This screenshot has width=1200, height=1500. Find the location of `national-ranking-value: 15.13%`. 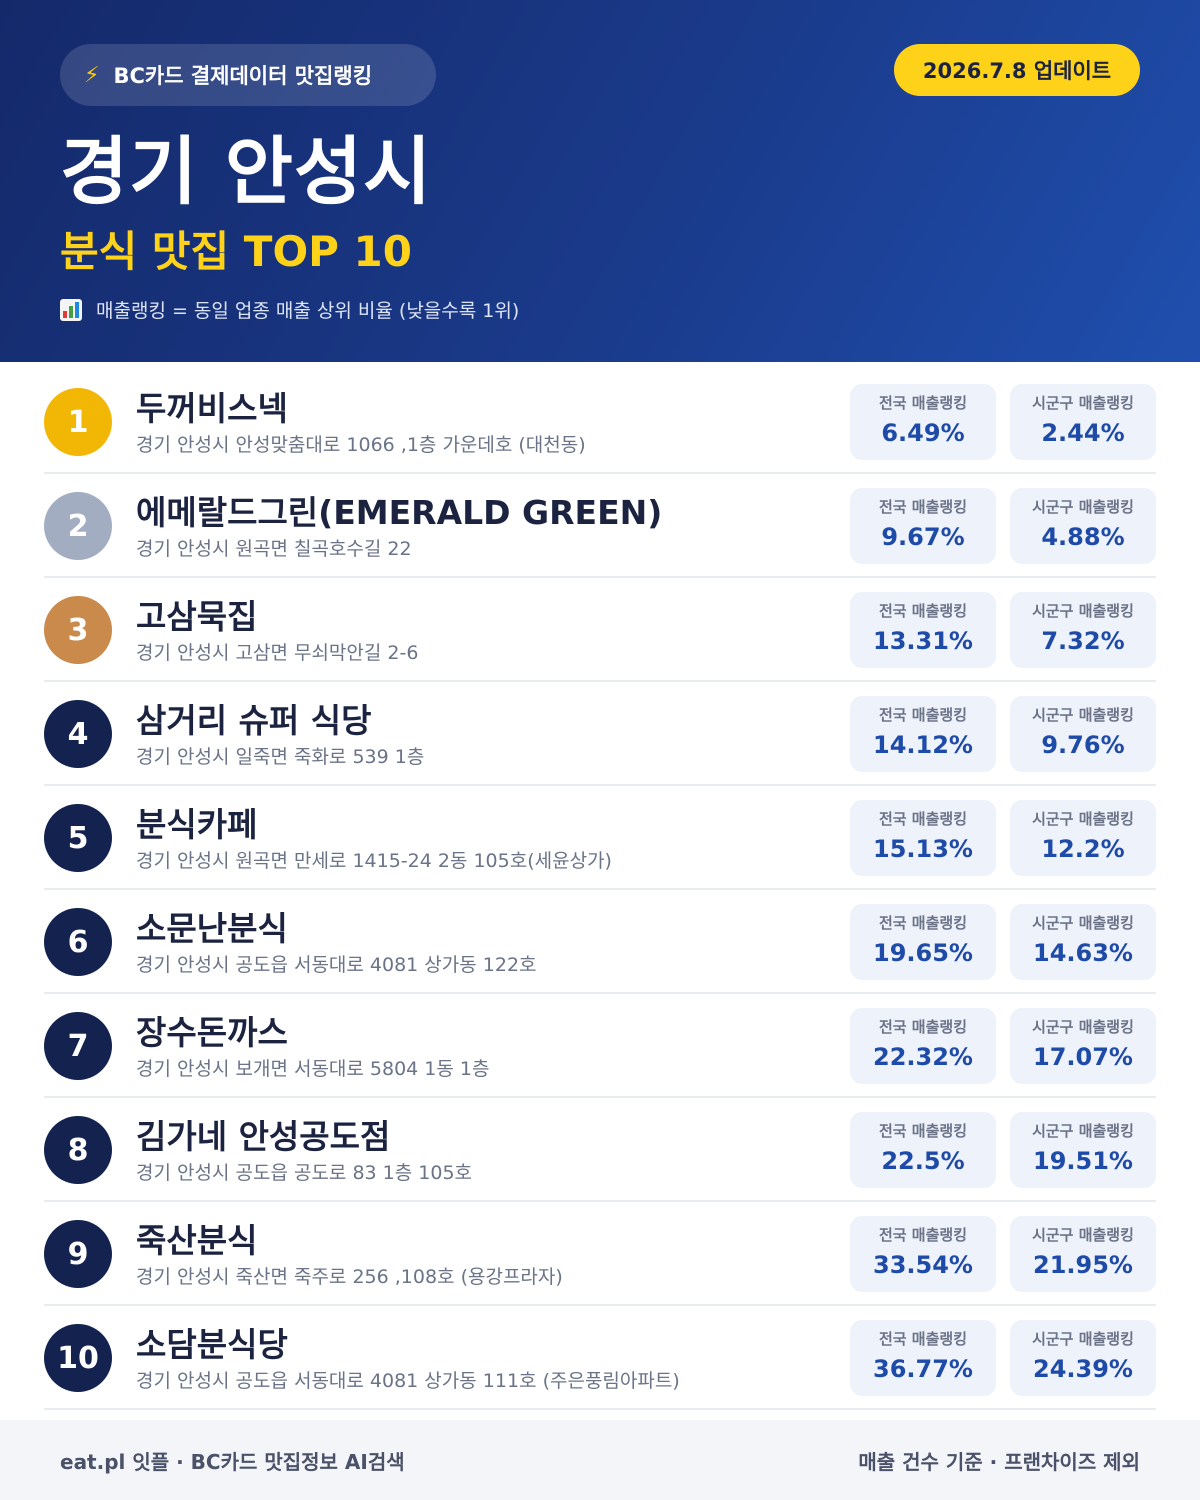

national-ranking-value: 15.13% is located at coordinates (923, 849).